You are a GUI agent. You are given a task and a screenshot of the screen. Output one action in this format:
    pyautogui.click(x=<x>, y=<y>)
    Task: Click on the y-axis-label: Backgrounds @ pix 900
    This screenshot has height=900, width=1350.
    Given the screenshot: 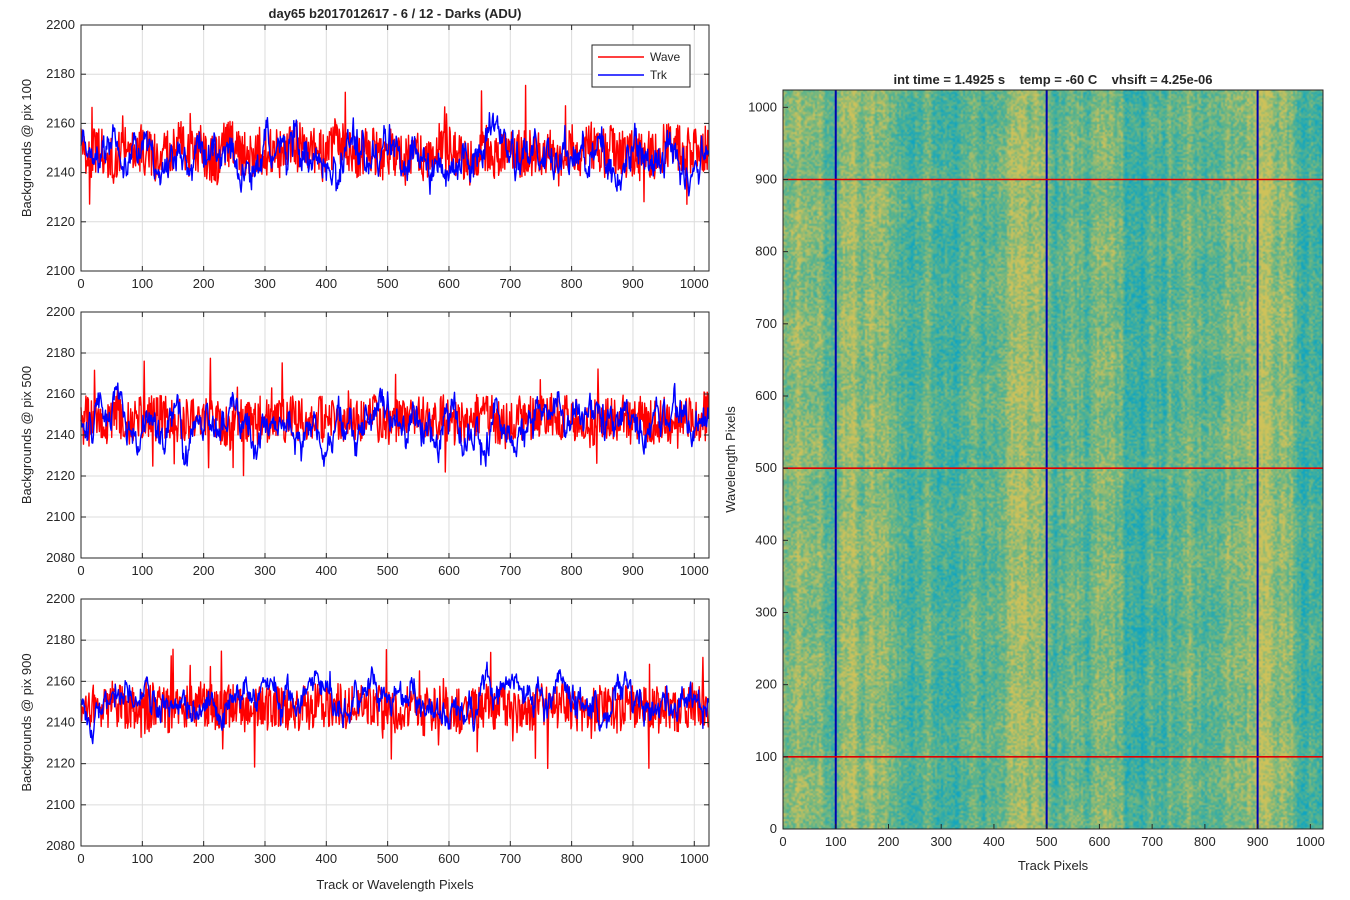 What is the action you would take?
    pyautogui.click(x=26, y=722)
    